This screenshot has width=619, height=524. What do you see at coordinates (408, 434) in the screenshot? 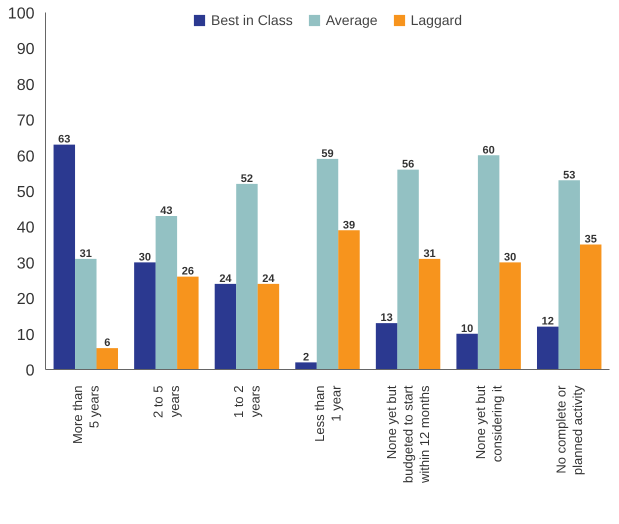
I see `x-tick-label: None yet but budgeted to start within 12 months` at bounding box center [408, 434].